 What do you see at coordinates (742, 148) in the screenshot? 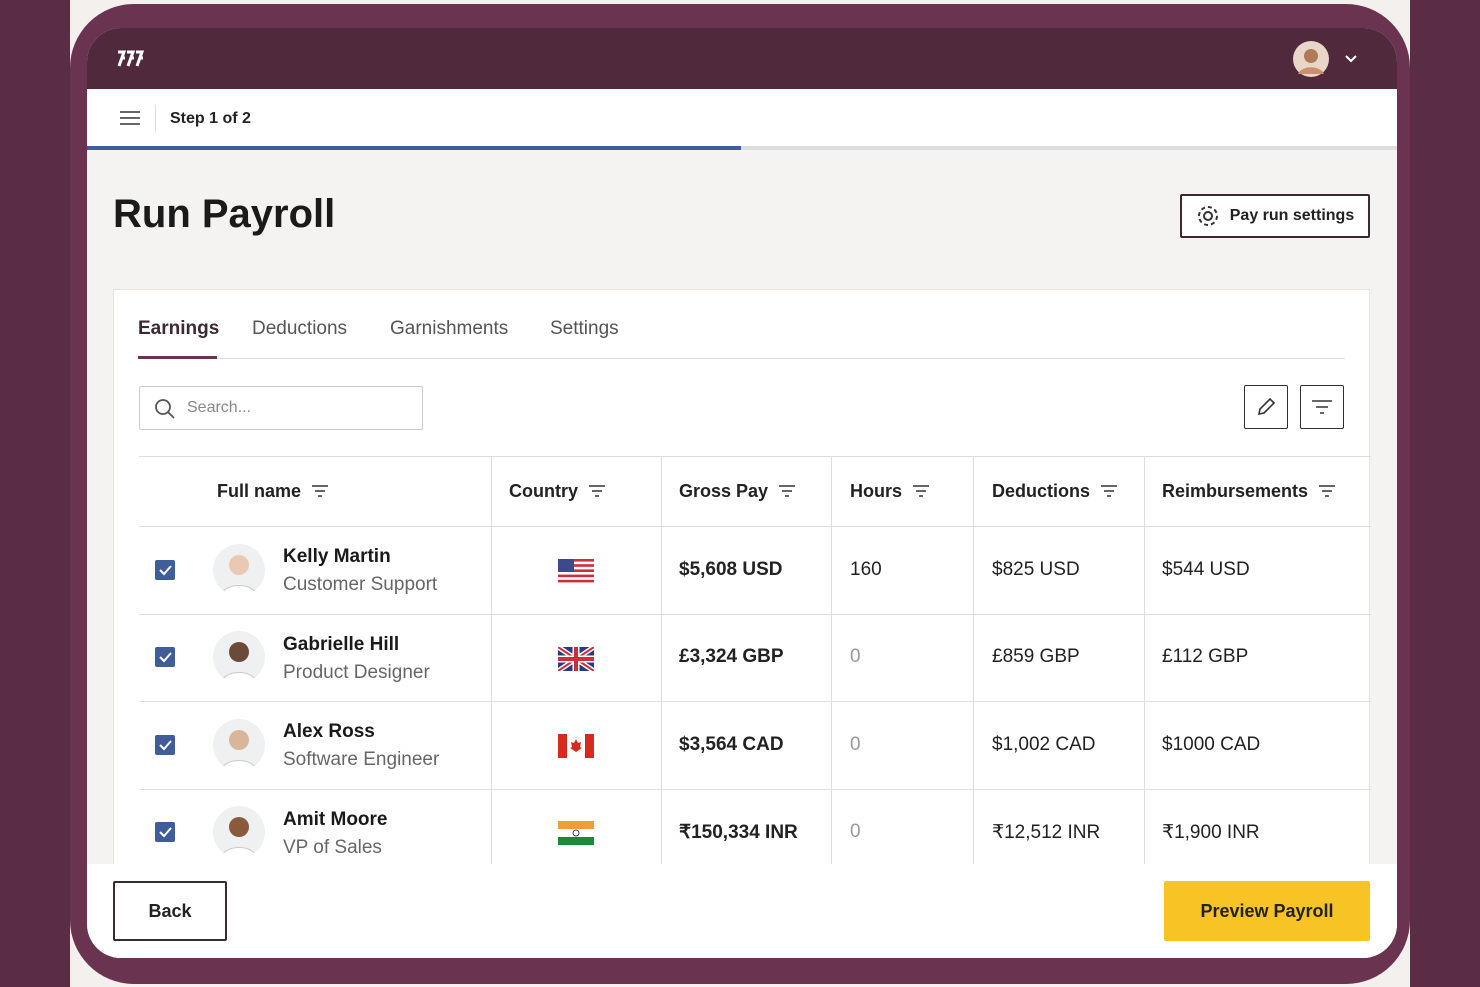
I see `progress-track` at bounding box center [742, 148].